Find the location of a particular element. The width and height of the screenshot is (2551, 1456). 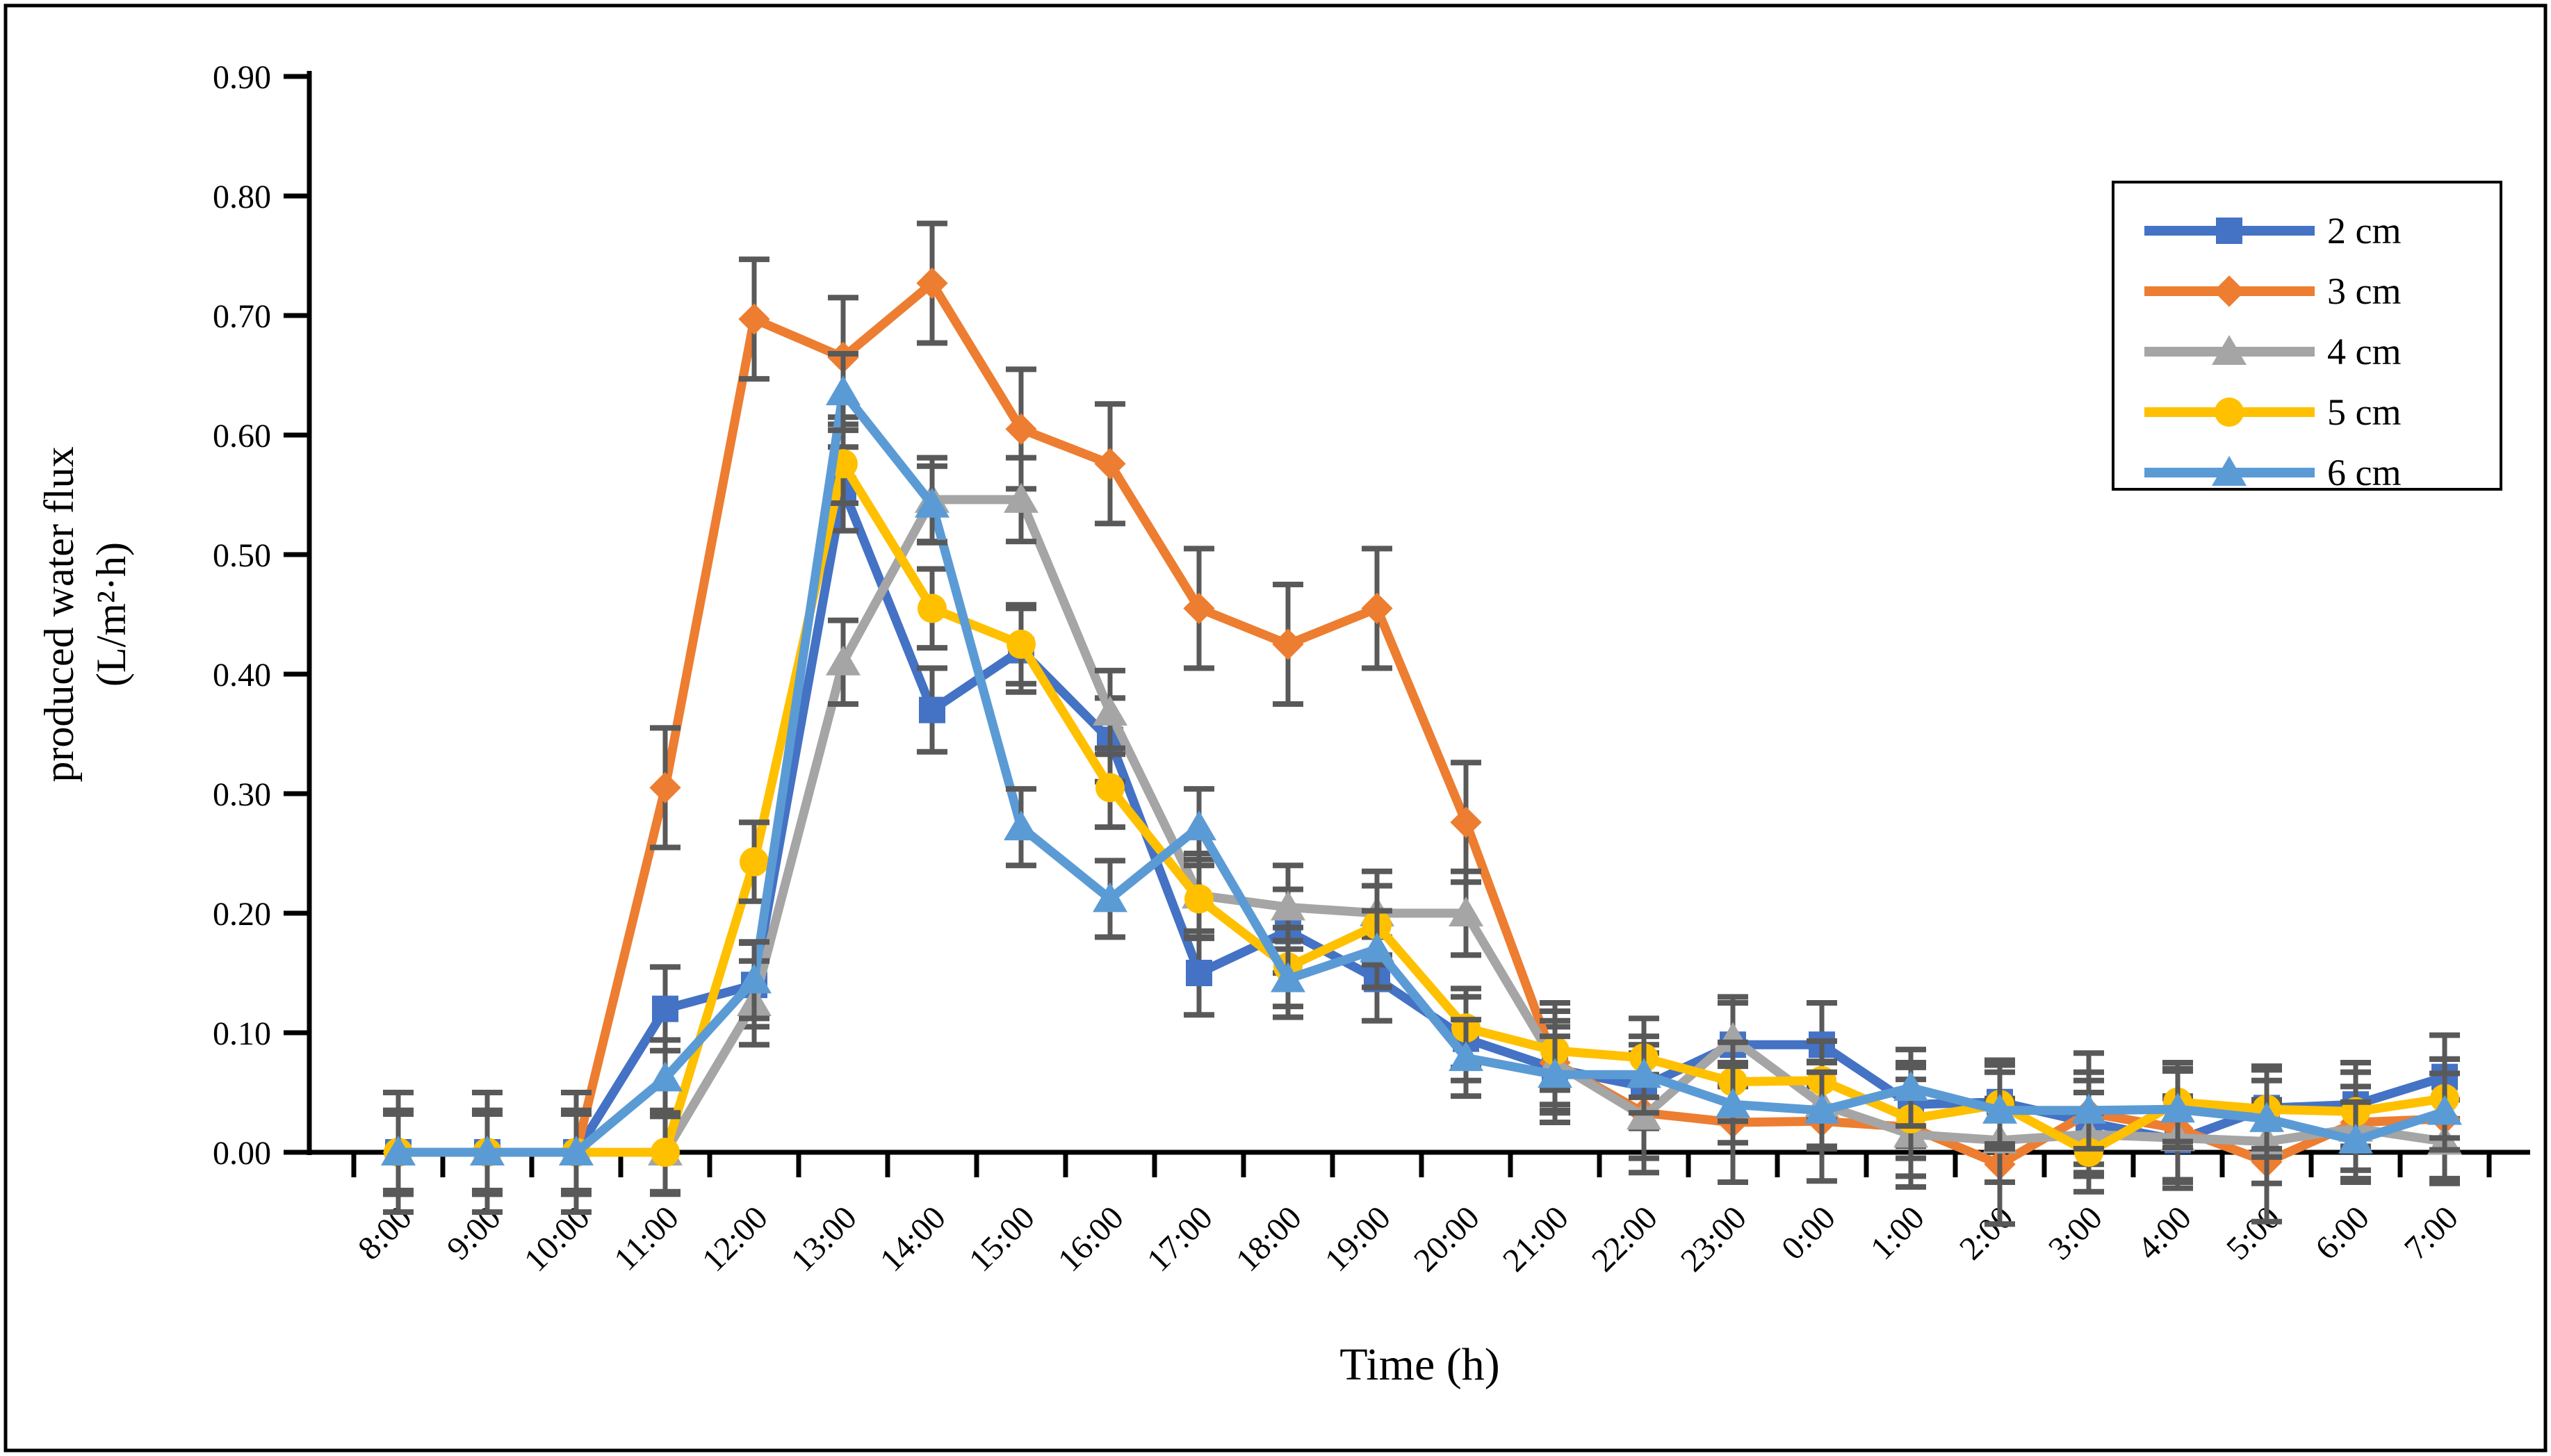

legend-label: 5 cm is located at coordinates (2364, 412).